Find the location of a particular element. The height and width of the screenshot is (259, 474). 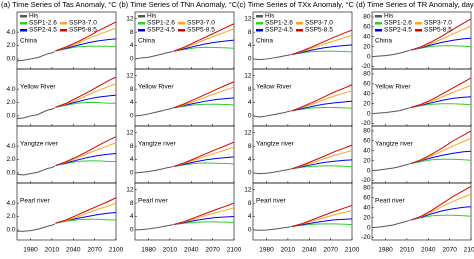

legend-label: SSP5-8.5 is located at coordinates (201, 30).